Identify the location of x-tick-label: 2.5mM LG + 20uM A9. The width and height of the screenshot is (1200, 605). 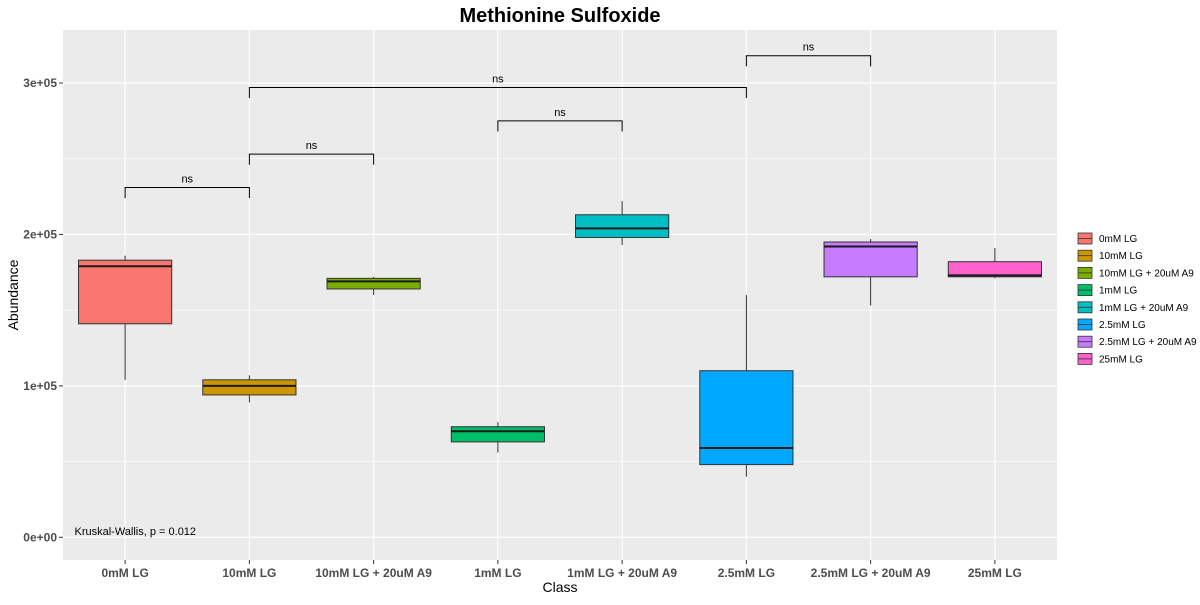
(871, 573).